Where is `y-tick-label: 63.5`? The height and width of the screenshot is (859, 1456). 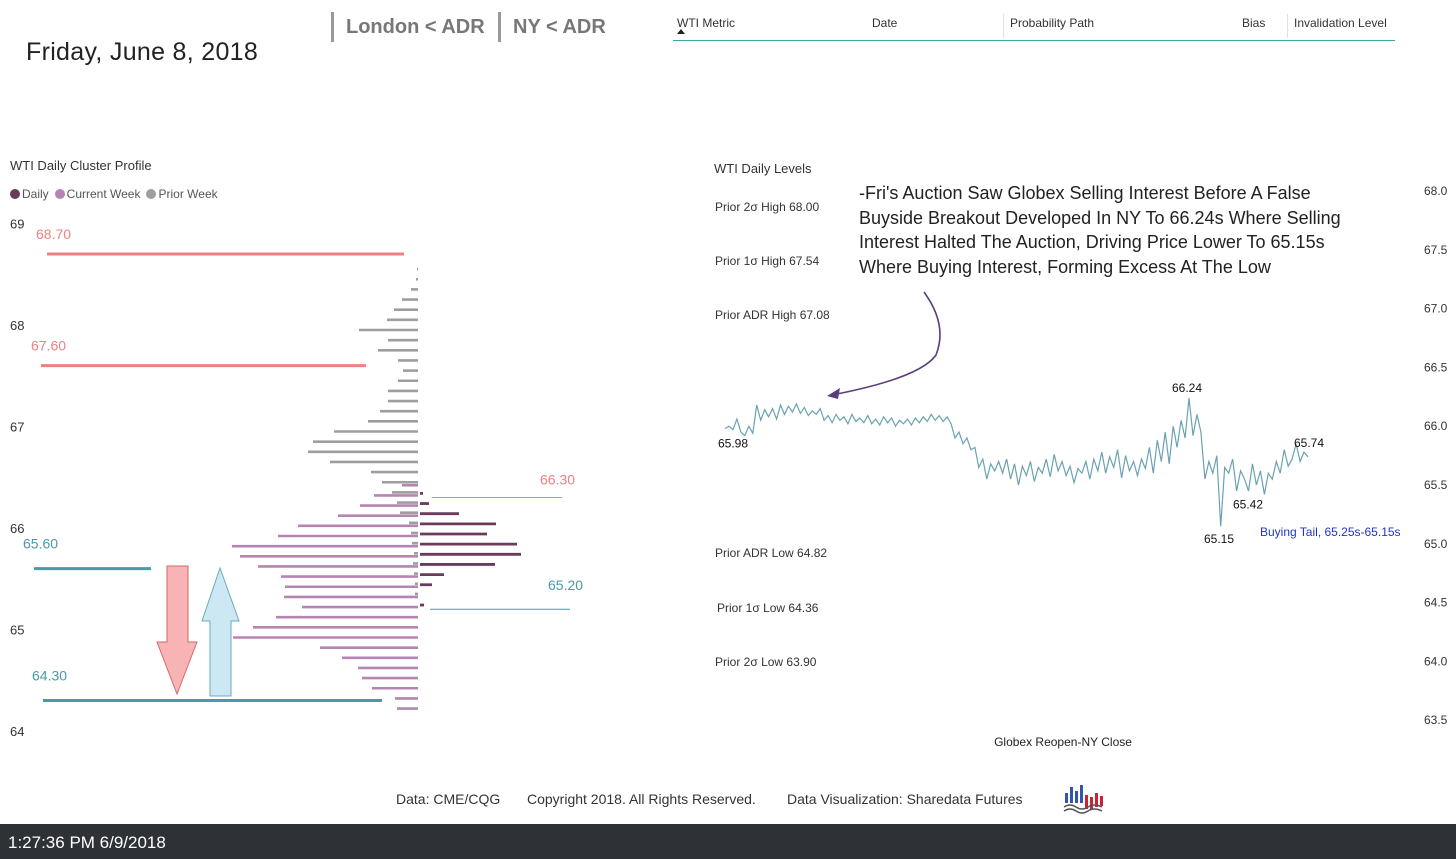 y-tick-label: 63.5 is located at coordinates (1436, 720).